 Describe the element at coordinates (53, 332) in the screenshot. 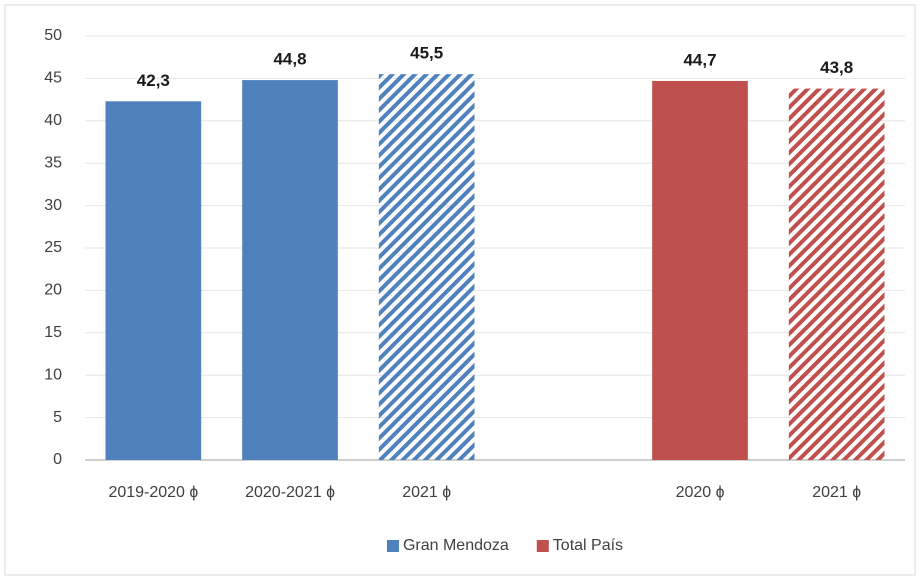

I see `y-tick-label: 15` at that location.